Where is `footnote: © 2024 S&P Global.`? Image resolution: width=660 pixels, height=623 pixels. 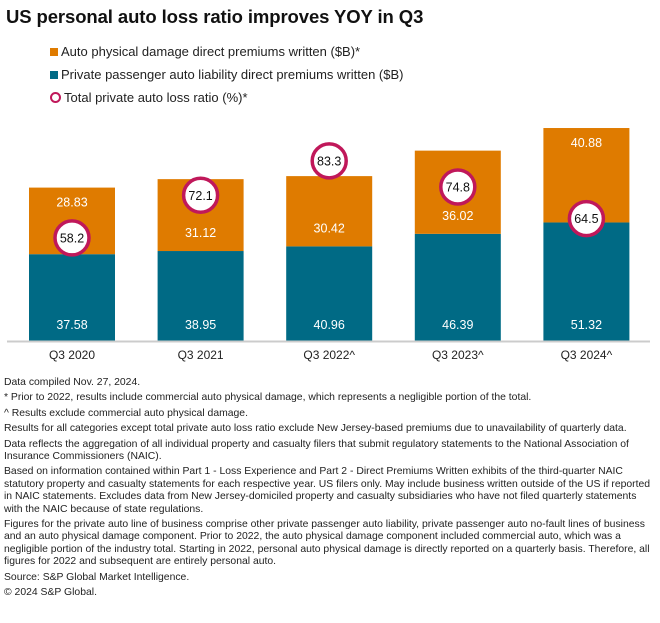 footnote: © 2024 S&P Global. is located at coordinates (50, 593).